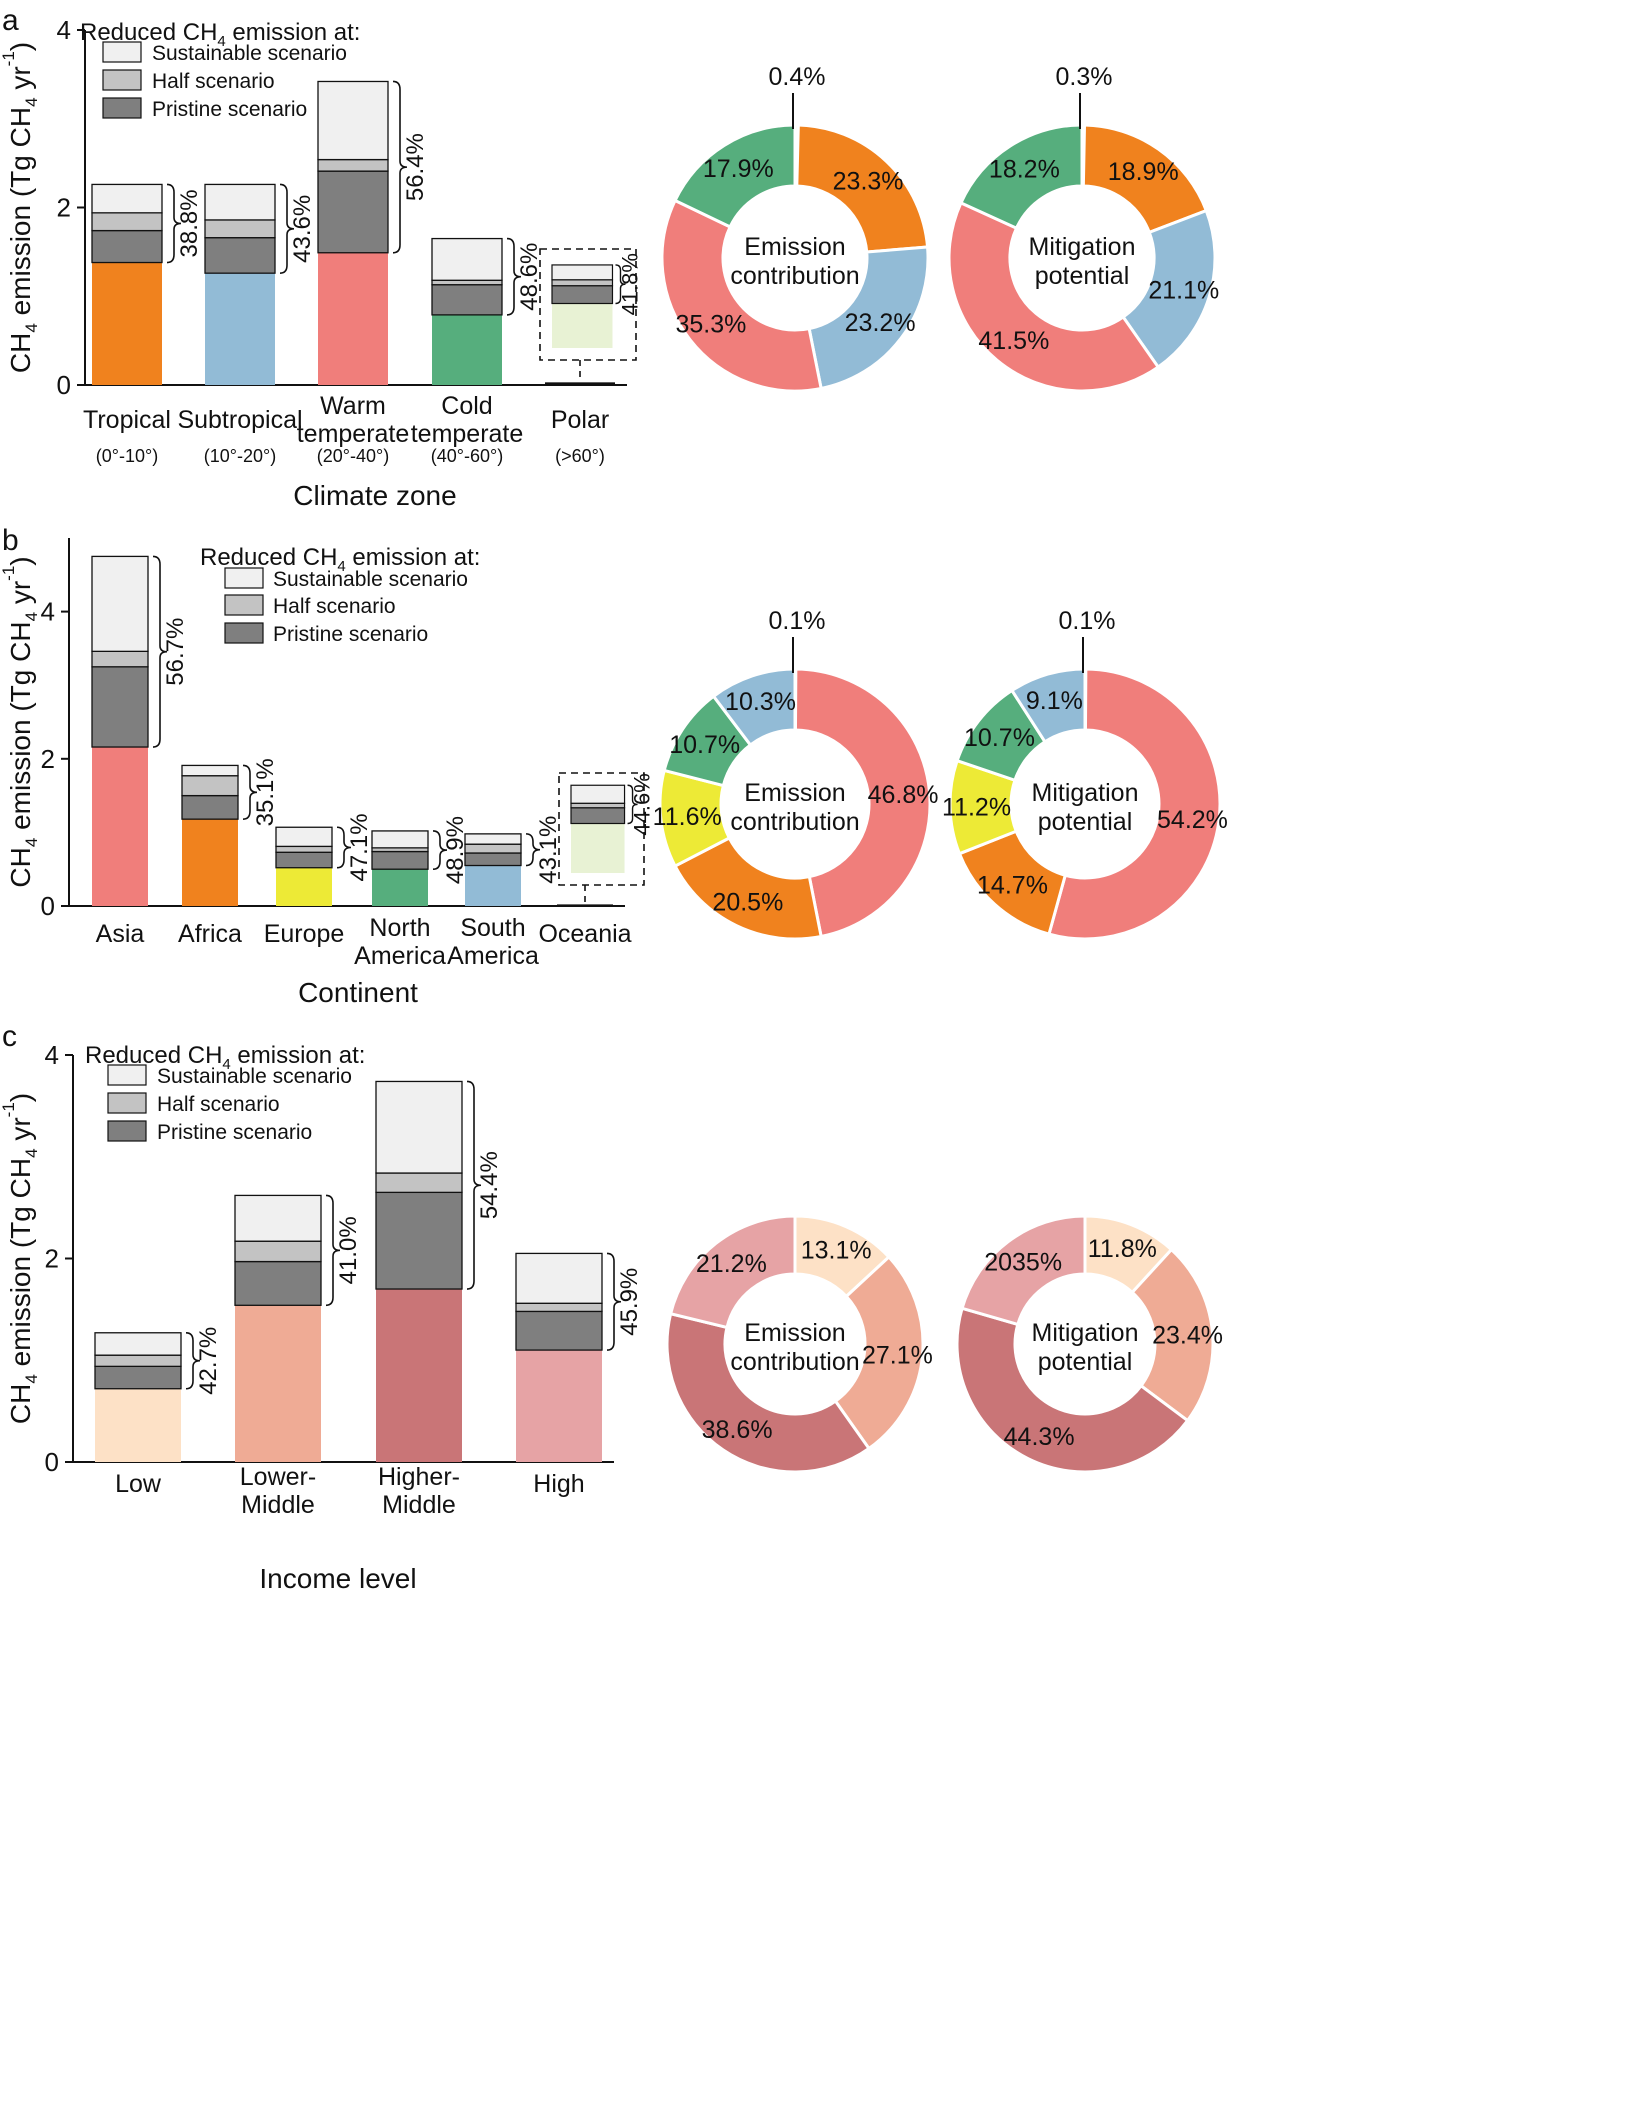  Describe the element at coordinates (415, 167) in the screenshot. I see `bar-percent-label: 56.4%` at that location.